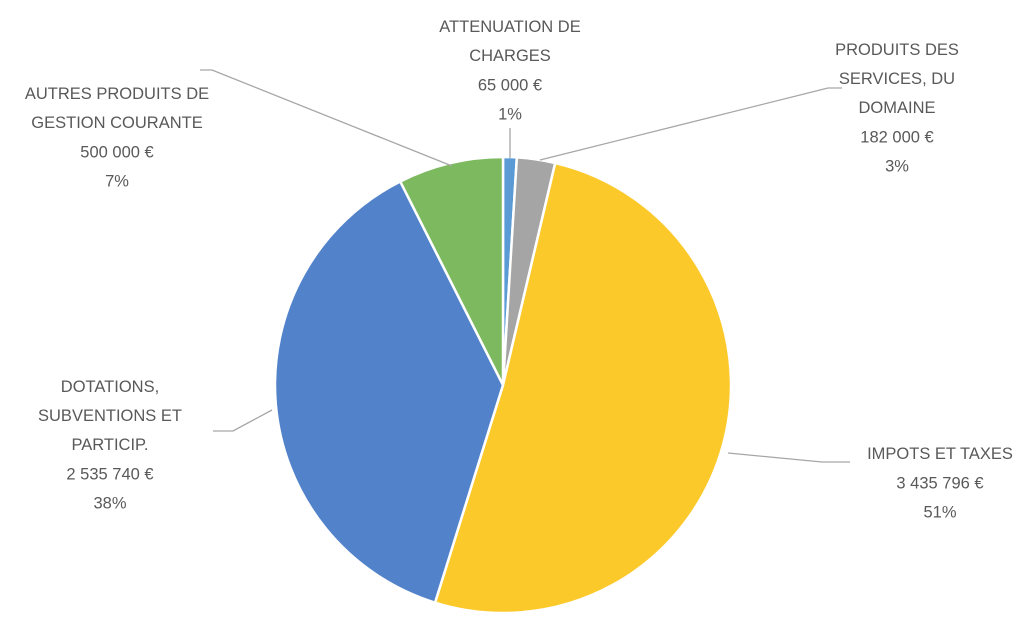  I want to click on category-line: IMPOTS ET TAXES, so click(940, 454).